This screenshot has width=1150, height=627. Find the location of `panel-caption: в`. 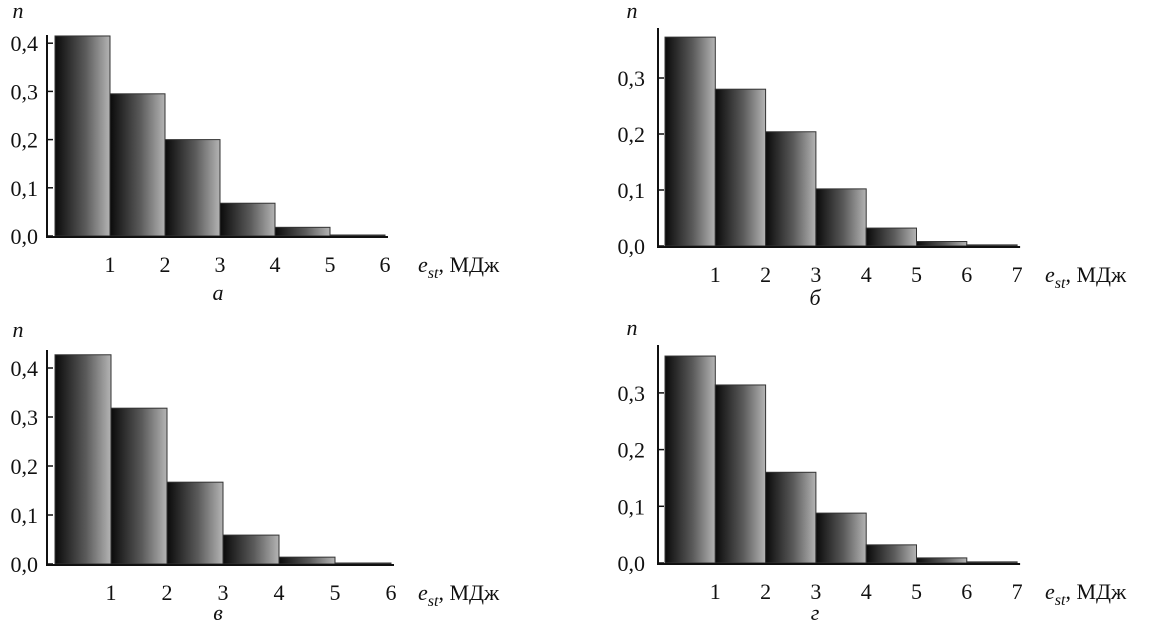

panel-caption: в is located at coordinates (218, 612).